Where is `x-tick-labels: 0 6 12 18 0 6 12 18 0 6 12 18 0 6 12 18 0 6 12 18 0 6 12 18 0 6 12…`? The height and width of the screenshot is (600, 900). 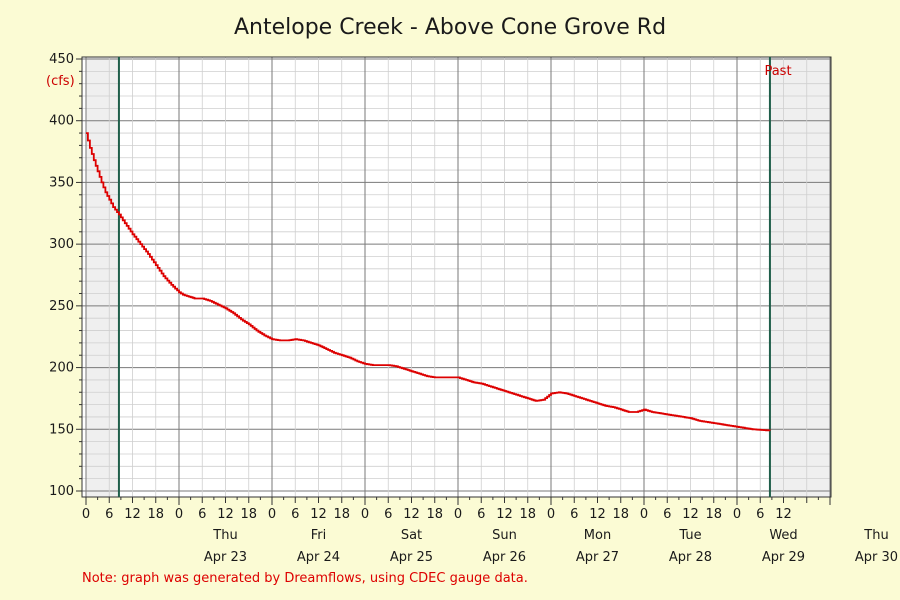
x-tick-labels: 0 6 12 18 0 6 12 18 0 6 12 18 0 6 12 18 0 6 12 18 0 6 12 18 0 6 12… is located at coordinates (437, 514).